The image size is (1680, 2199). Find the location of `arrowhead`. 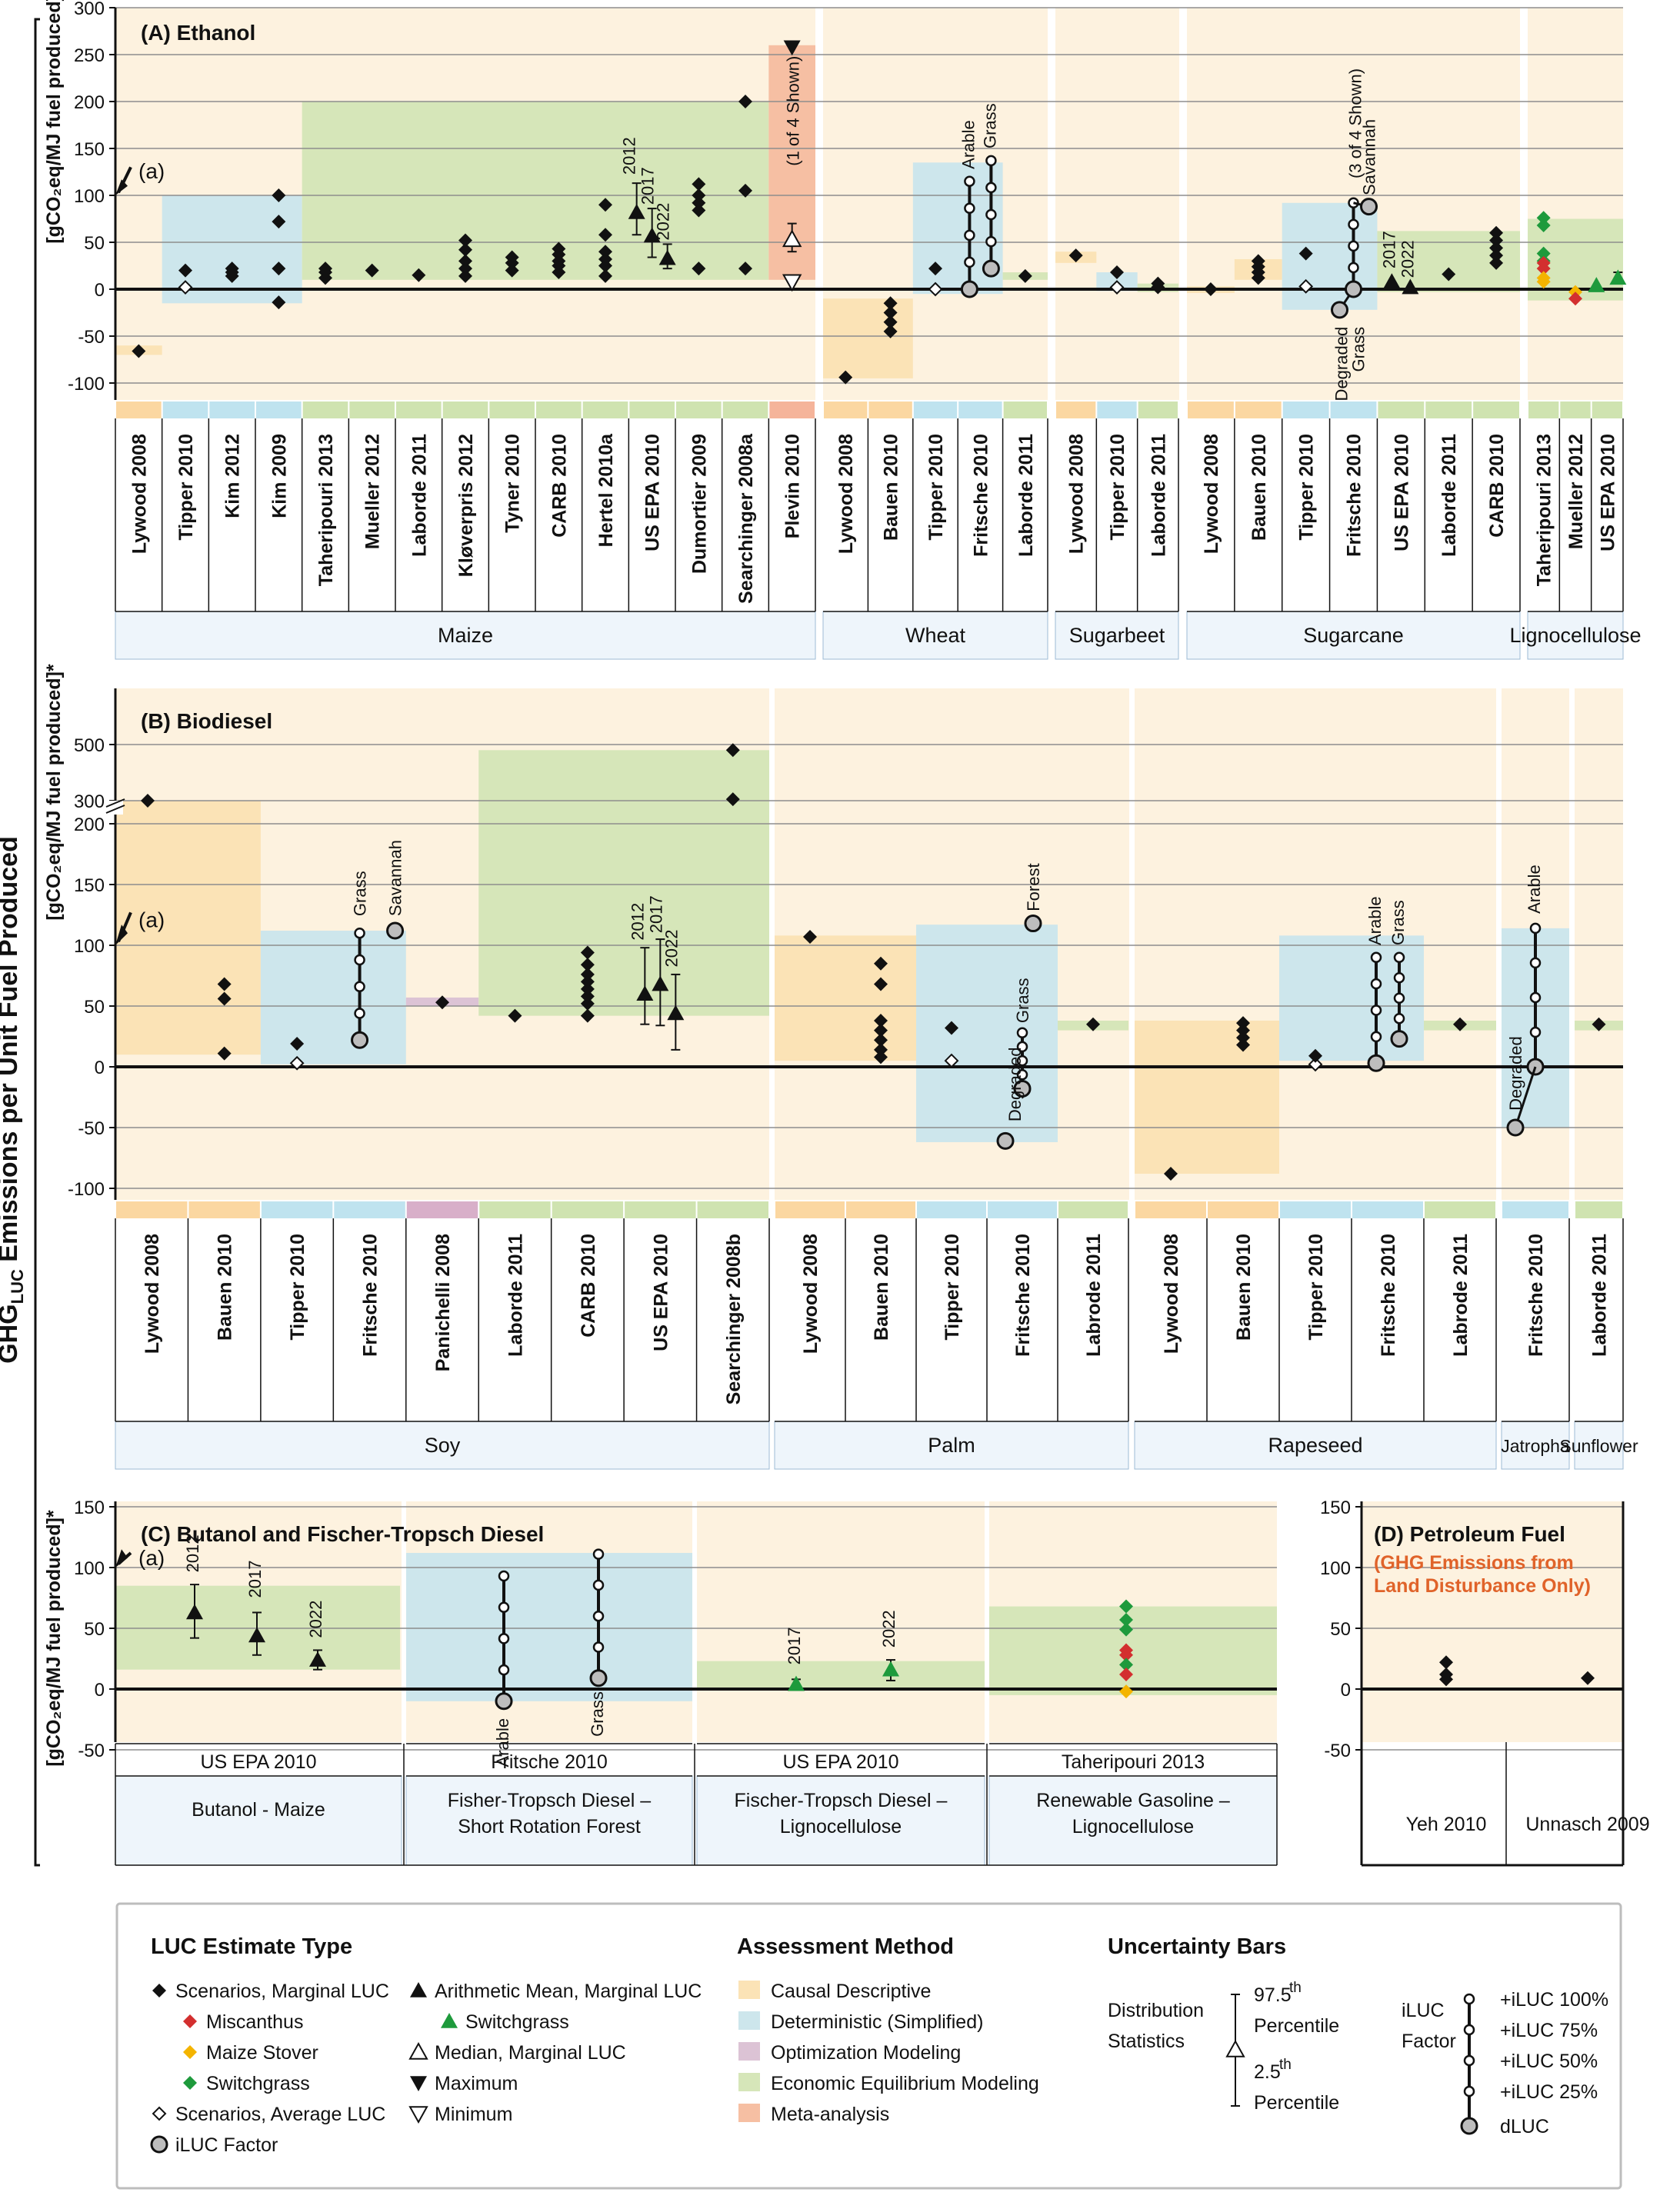

arrowhead is located at coordinates (122, 1558).